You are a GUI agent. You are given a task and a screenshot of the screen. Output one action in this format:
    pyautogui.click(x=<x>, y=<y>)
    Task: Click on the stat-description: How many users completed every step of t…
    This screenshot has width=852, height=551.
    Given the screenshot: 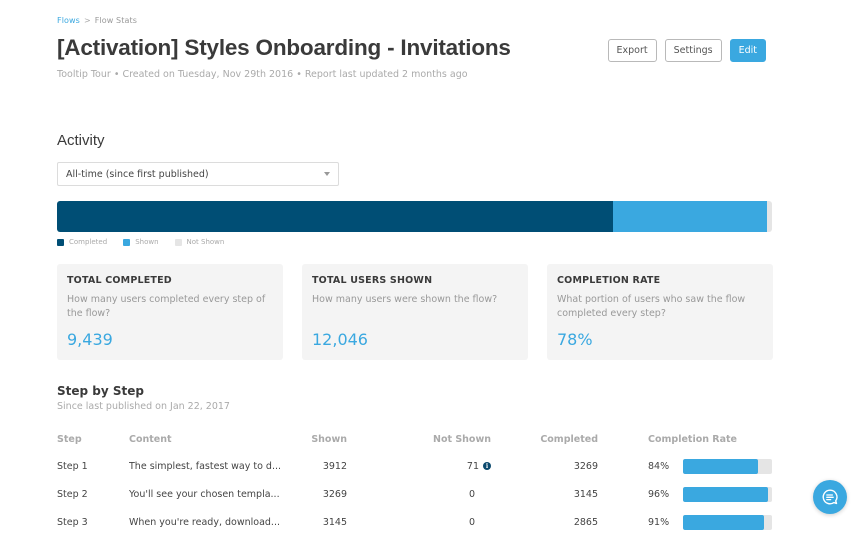 What is the action you would take?
    pyautogui.click(x=166, y=306)
    